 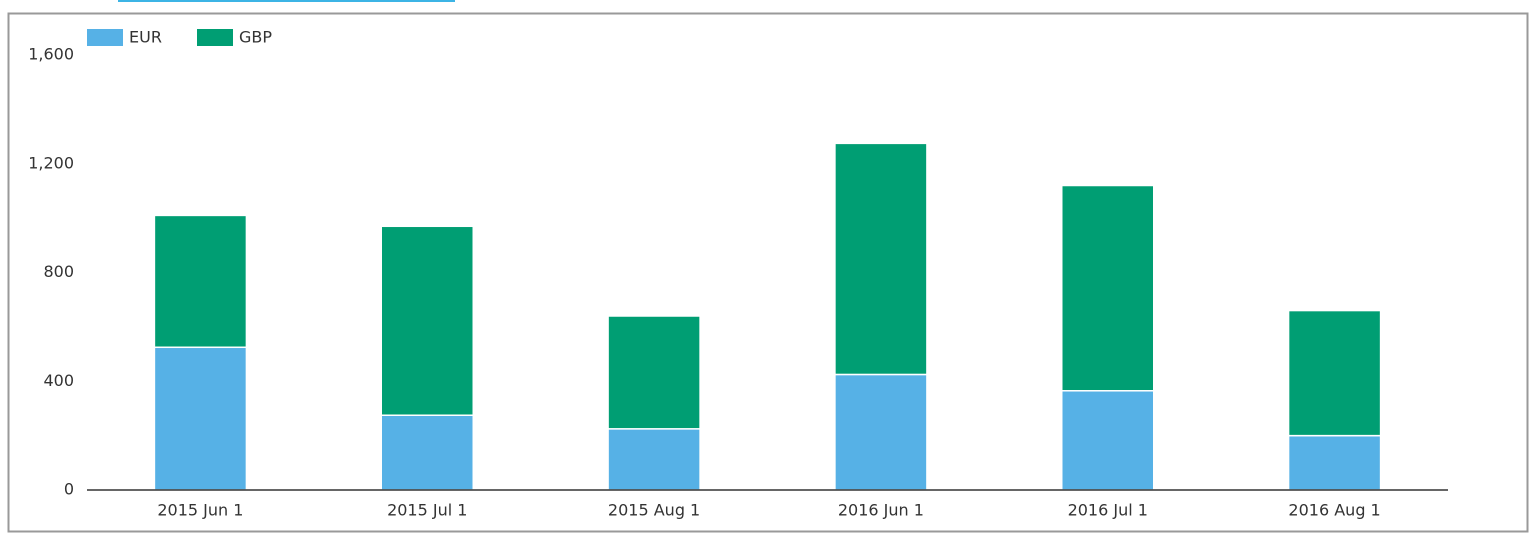 What do you see at coordinates (881, 510) in the screenshot?
I see `x-tick-label: 2016 Jun 1` at bounding box center [881, 510].